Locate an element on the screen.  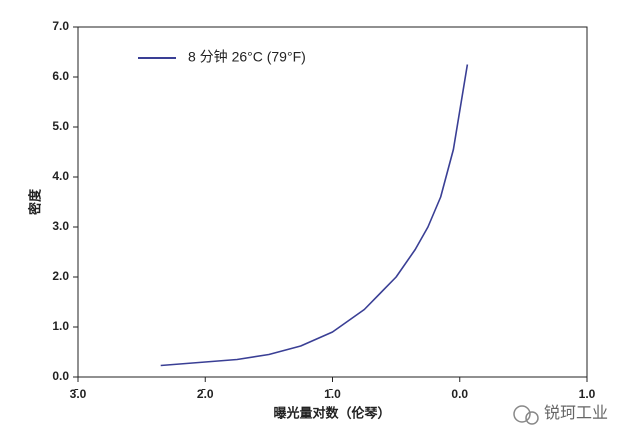
x-tick-label: 2̄.0 is located at coordinates (205, 394).